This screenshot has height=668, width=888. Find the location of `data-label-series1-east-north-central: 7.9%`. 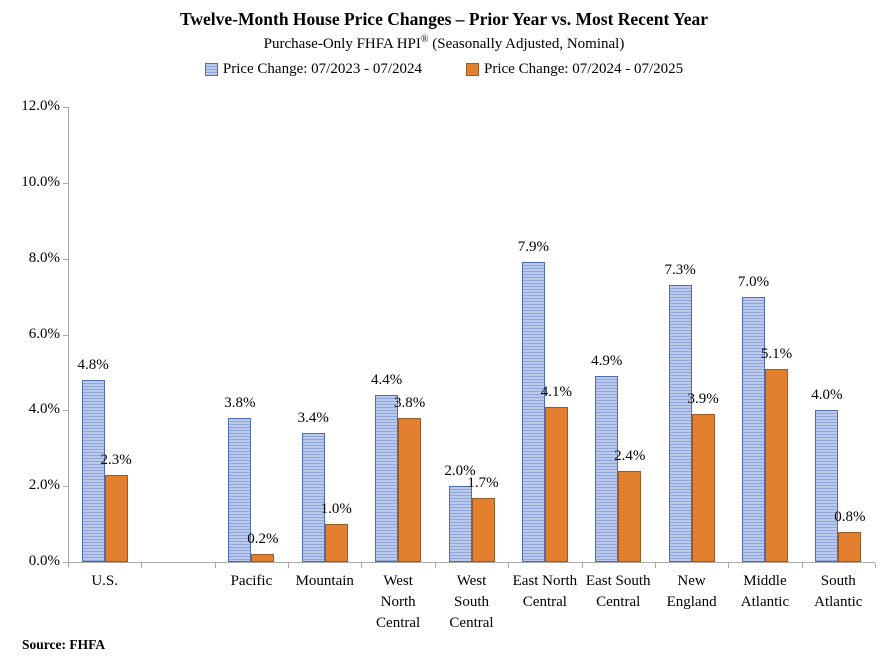

data-label-series1-east-north-central: 7.9% is located at coordinates (533, 247).